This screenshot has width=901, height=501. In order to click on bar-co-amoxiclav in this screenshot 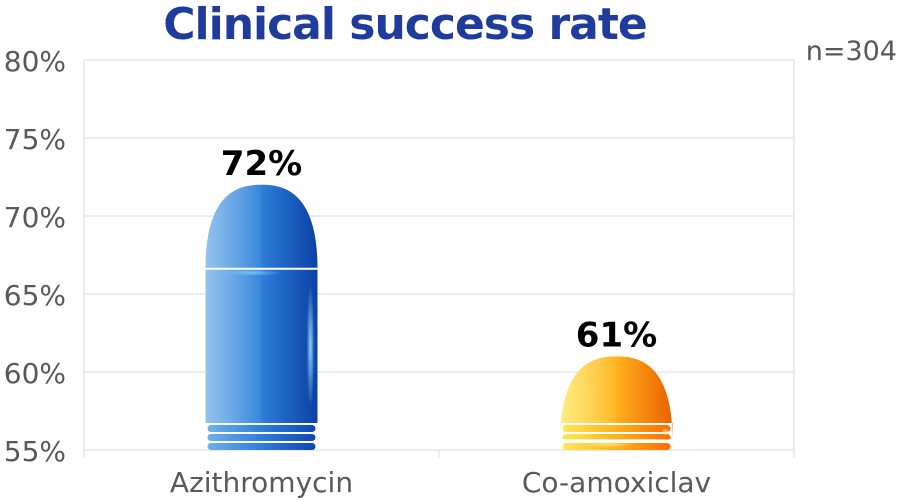, I will do `click(616, 403)`.